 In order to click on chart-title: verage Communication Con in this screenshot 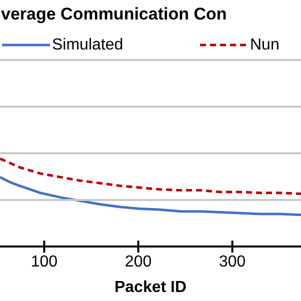, I will do `click(114, 14)`.